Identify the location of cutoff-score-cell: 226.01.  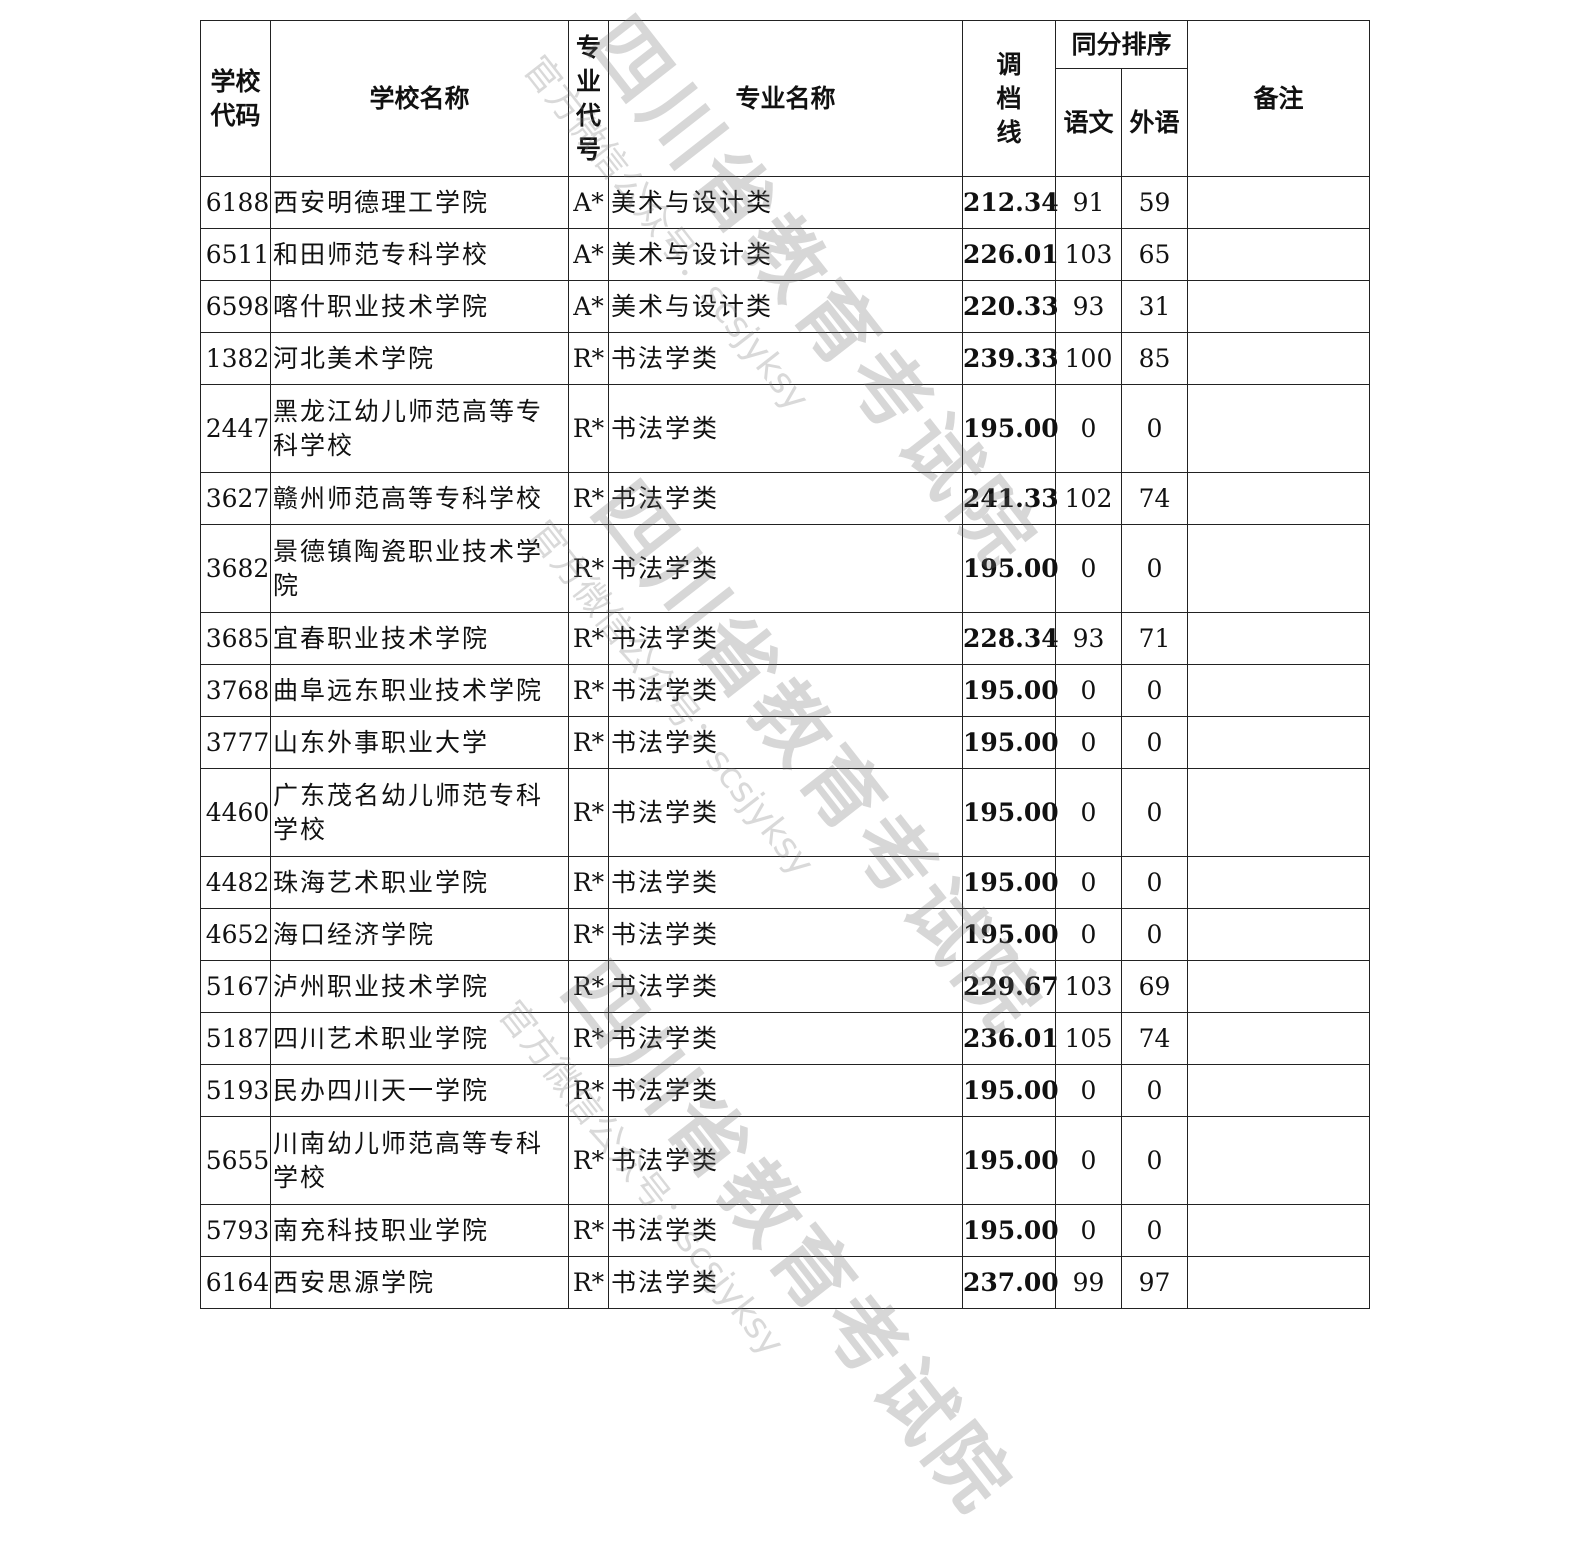
(1010, 254).